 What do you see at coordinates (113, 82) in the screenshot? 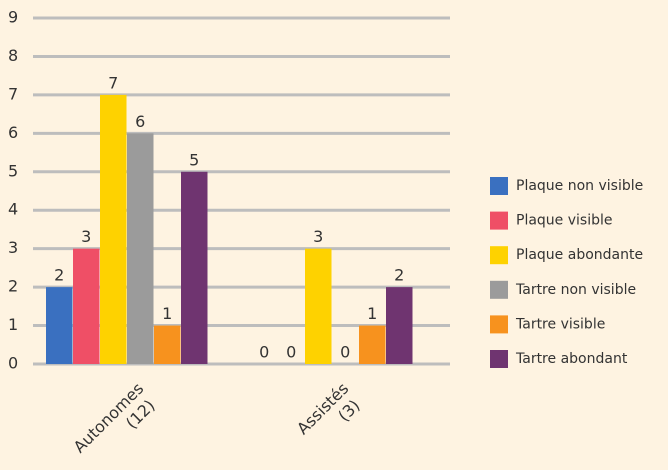
I see `value-label: 7` at bounding box center [113, 82].